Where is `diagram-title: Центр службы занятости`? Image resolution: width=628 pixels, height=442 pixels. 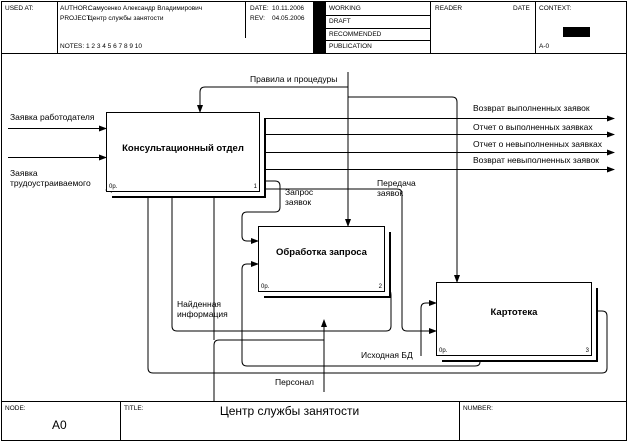
diagram-title: Центр службы занятости is located at coordinates (289, 411).